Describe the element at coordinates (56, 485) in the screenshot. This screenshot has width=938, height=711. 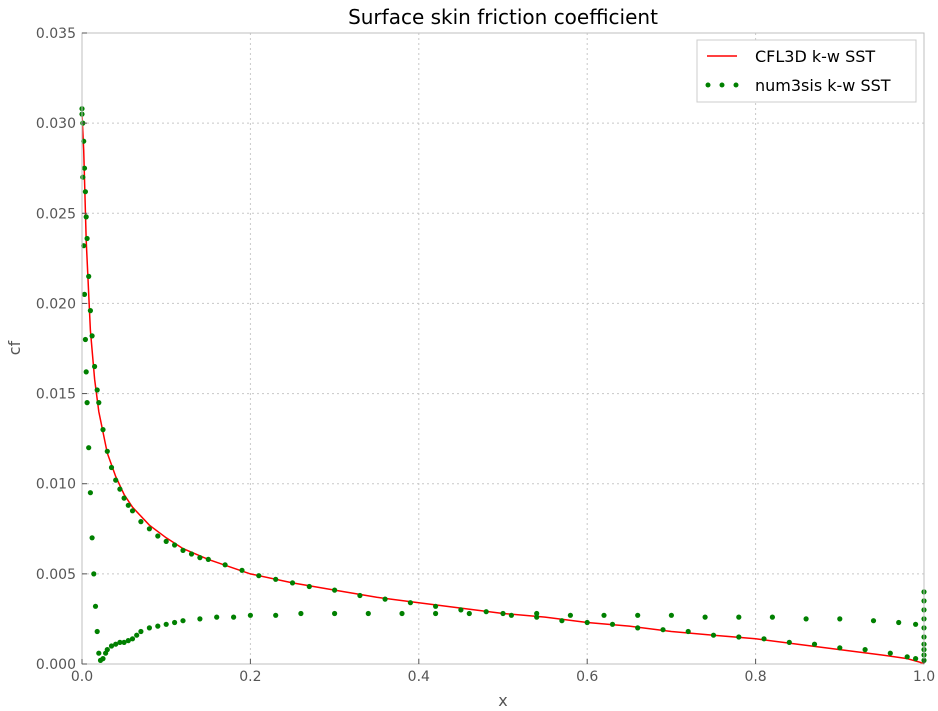
I see `y-tick-label: 0.010` at that location.